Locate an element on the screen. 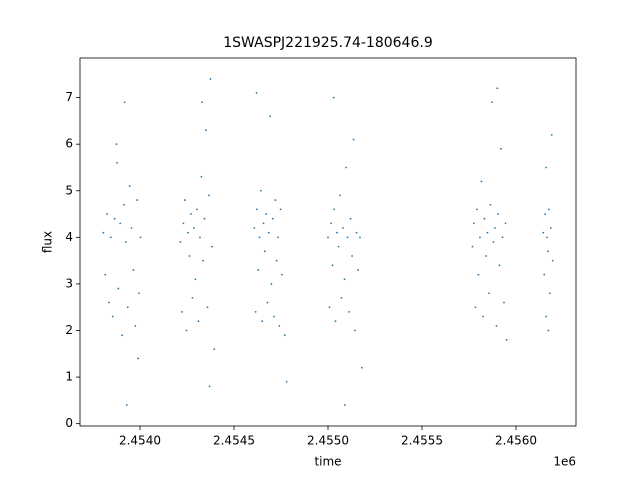 The image size is (640, 480). y-tick-label: 4 is located at coordinates (69, 237).